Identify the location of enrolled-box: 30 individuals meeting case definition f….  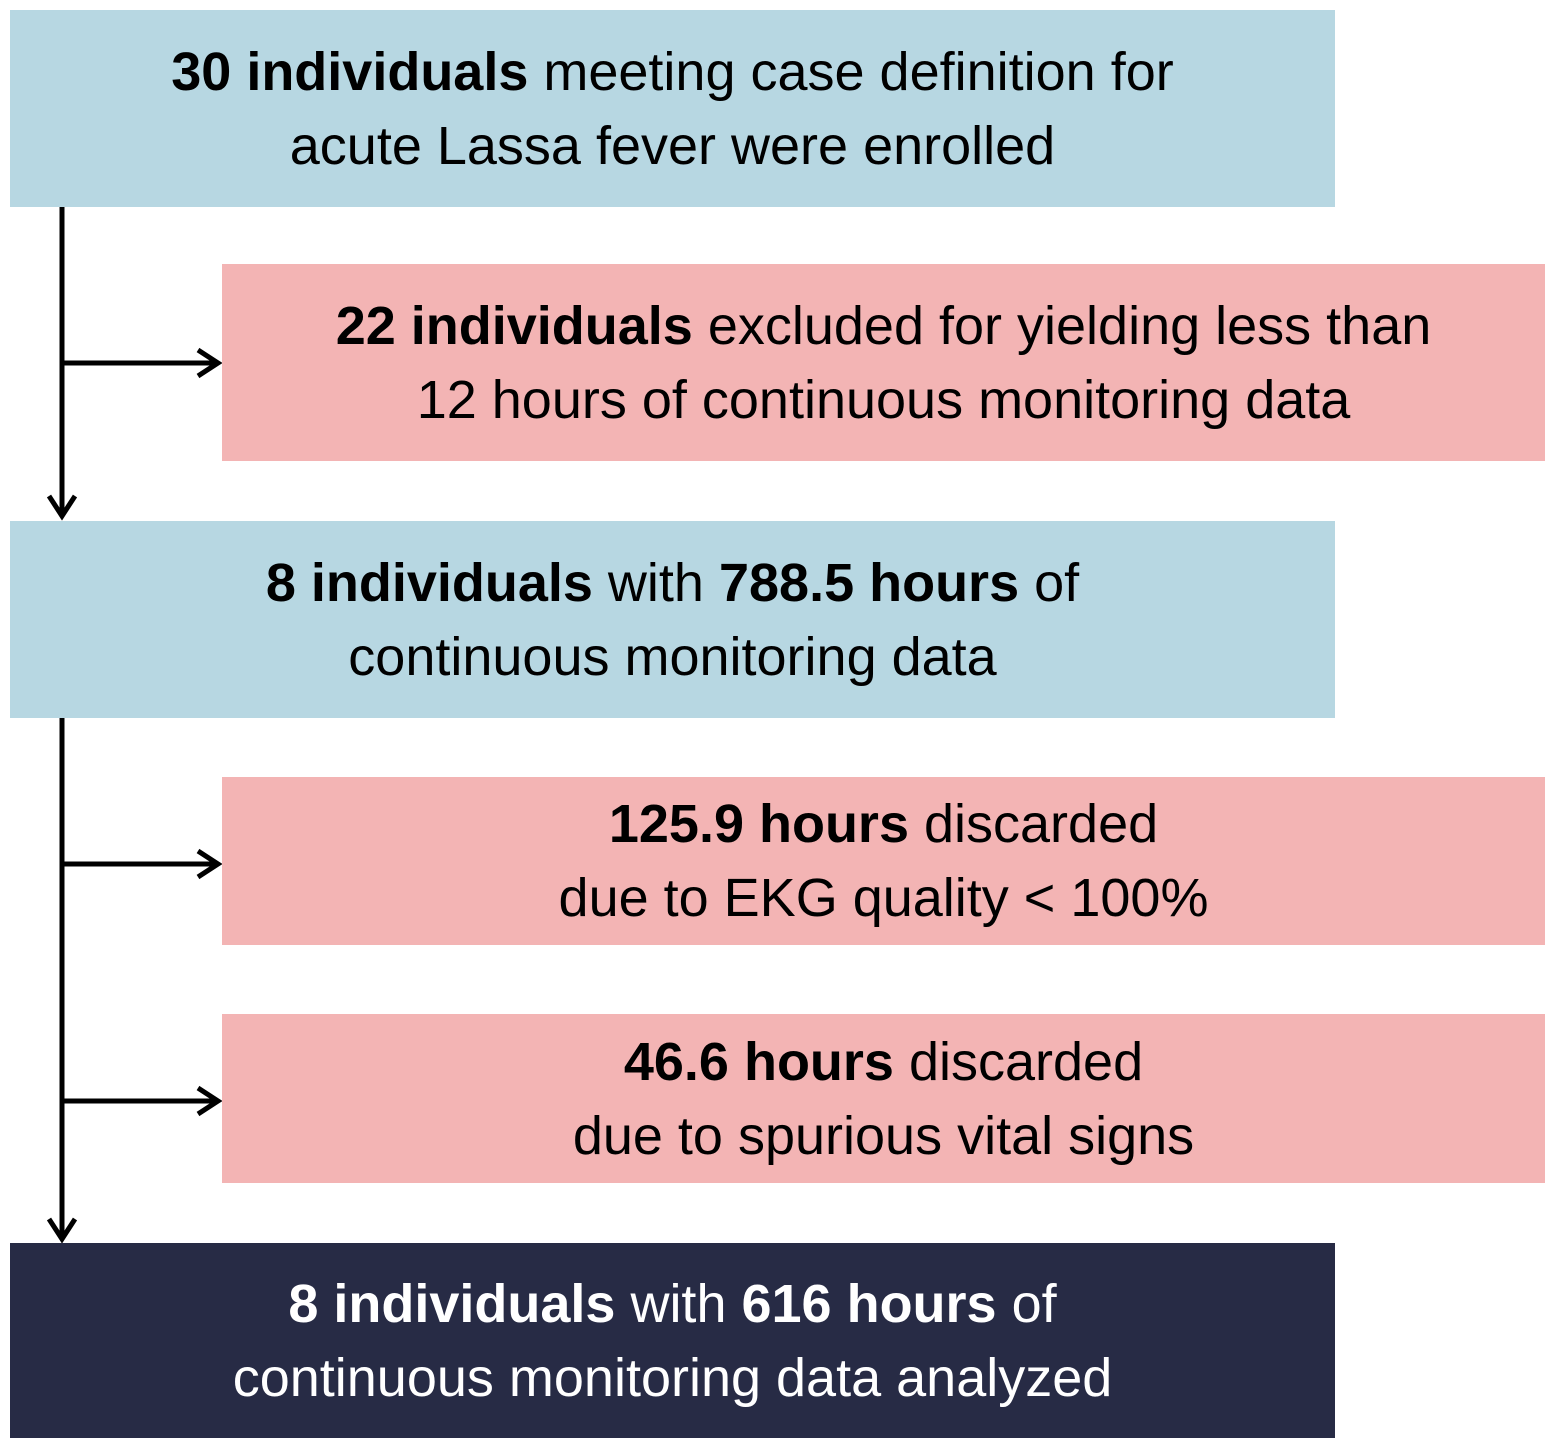
(672, 108).